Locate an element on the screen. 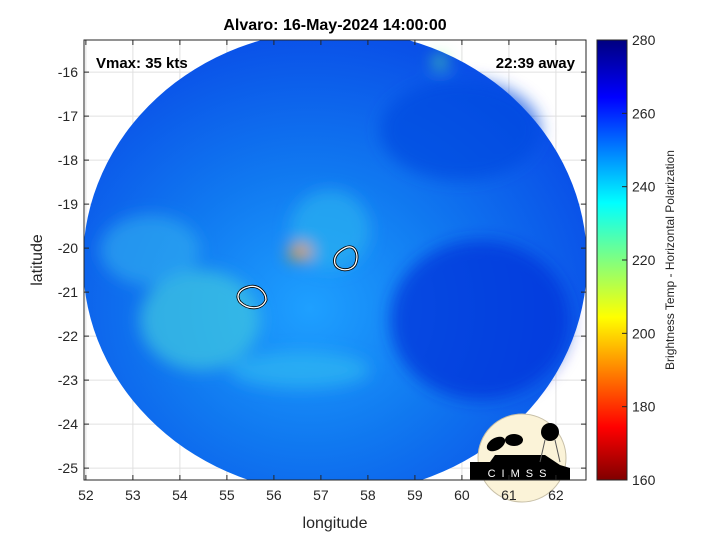 The height and width of the screenshot is (545, 720). x-tick-label: 52 is located at coordinates (86, 495).